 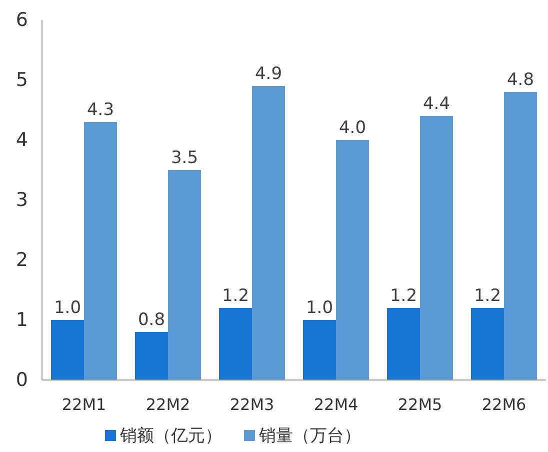 What do you see at coordinates (252, 404) in the screenshot?
I see `x-tick-label: 22M3` at bounding box center [252, 404].